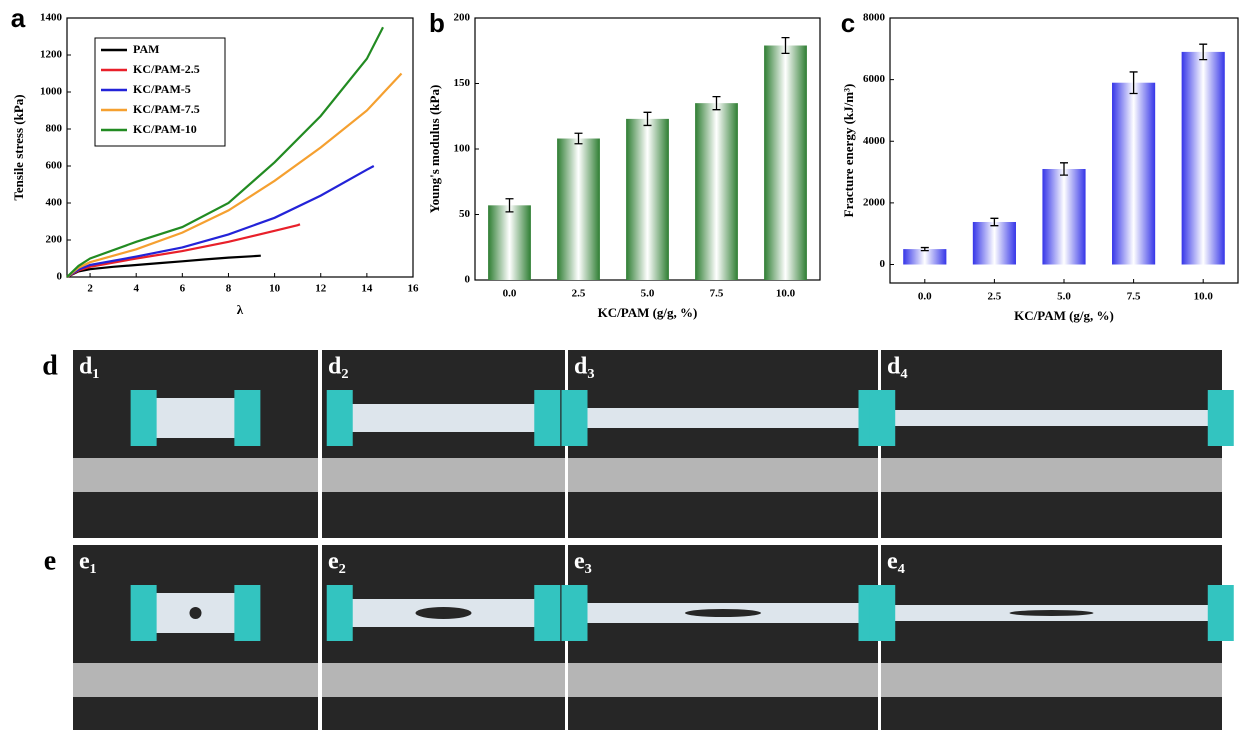 This screenshot has height=730, width=1244. I want to click on photo-label: e₂, so click(337, 562).